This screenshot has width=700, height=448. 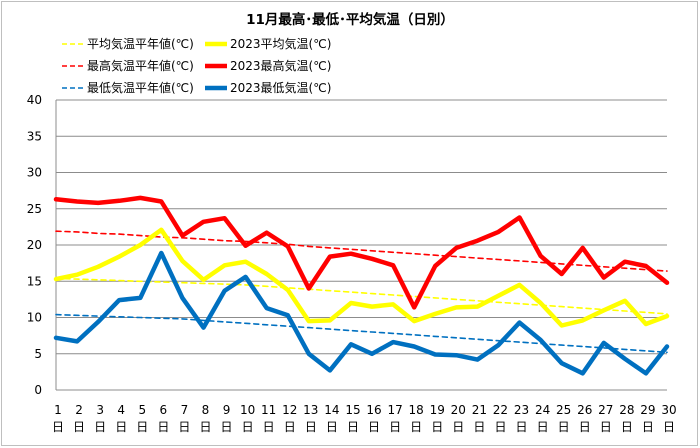 What do you see at coordinates (140, 65) in the screenshot?
I see `legend-label: 最高気温平年値(℃)` at bounding box center [140, 65].